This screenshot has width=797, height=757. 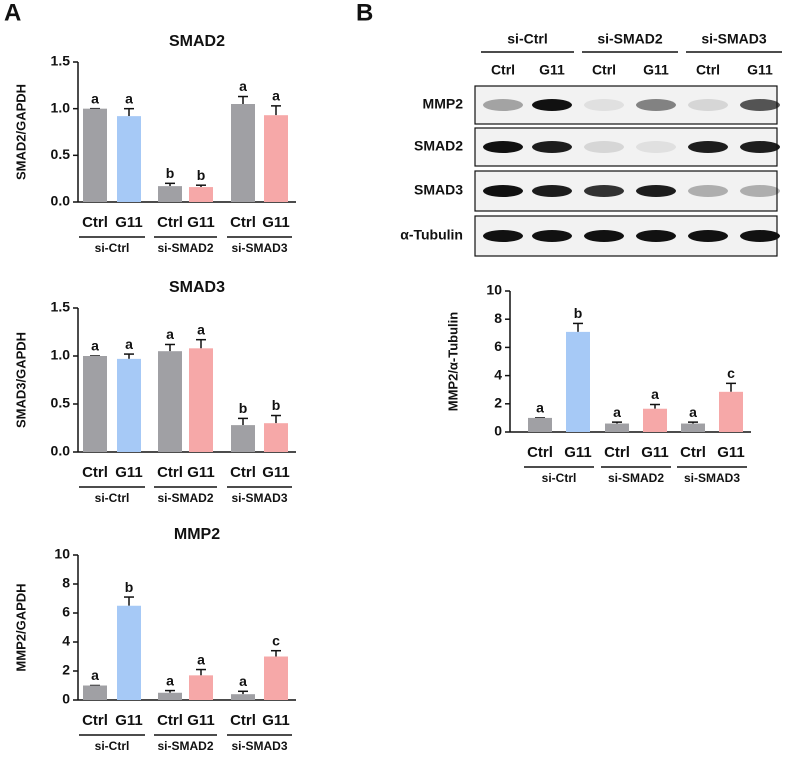 What do you see at coordinates (438, 190) in the screenshot?
I see `blot-row-label: SMAD3` at bounding box center [438, 190].